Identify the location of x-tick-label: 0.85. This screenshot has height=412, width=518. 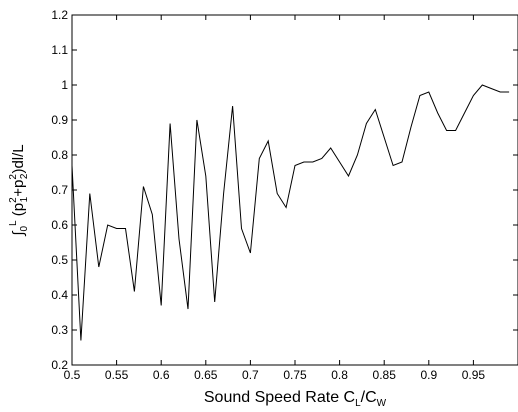
(385, 375).